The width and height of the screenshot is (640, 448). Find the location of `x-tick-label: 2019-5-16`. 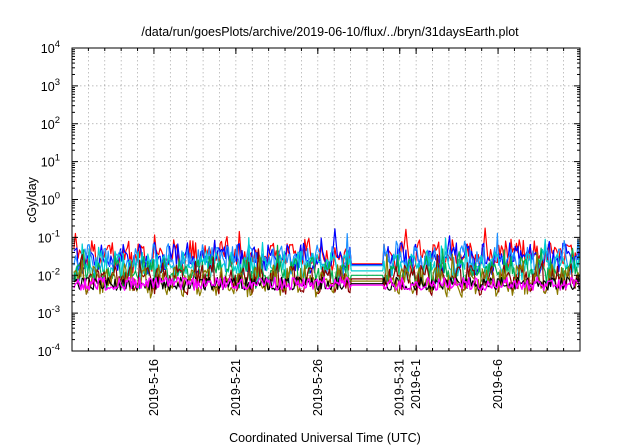

x-tick-label: 2019-5-16 is located at coordinates (154, 387).